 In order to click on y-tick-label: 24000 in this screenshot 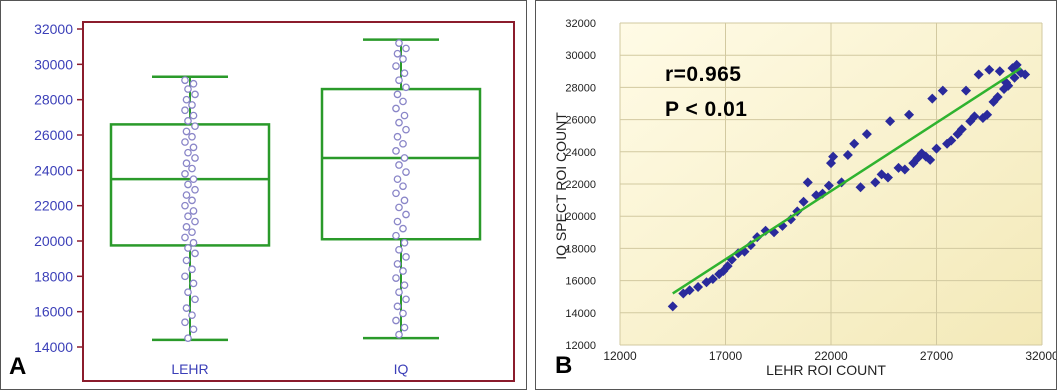, I will do `click(53, 170)`.